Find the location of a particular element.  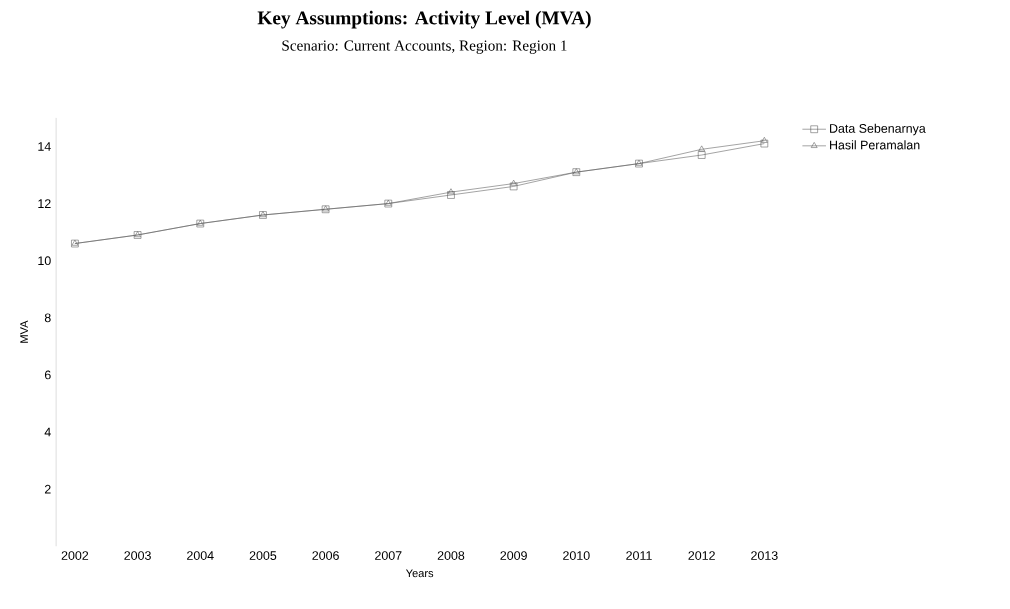

x-tick-label: 2006 is located at coordinates (325, 555).